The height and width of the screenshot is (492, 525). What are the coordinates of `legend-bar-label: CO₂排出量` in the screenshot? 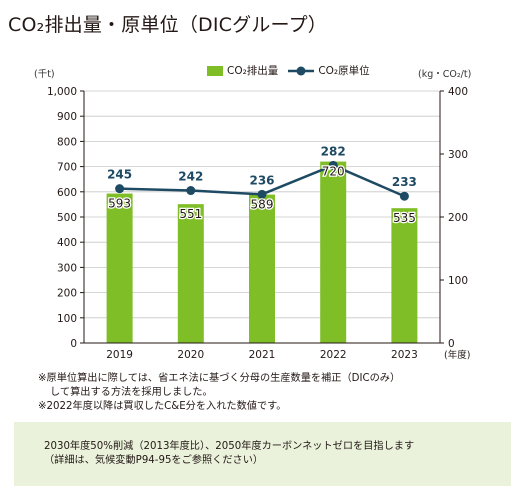 It's located at (253, 71).